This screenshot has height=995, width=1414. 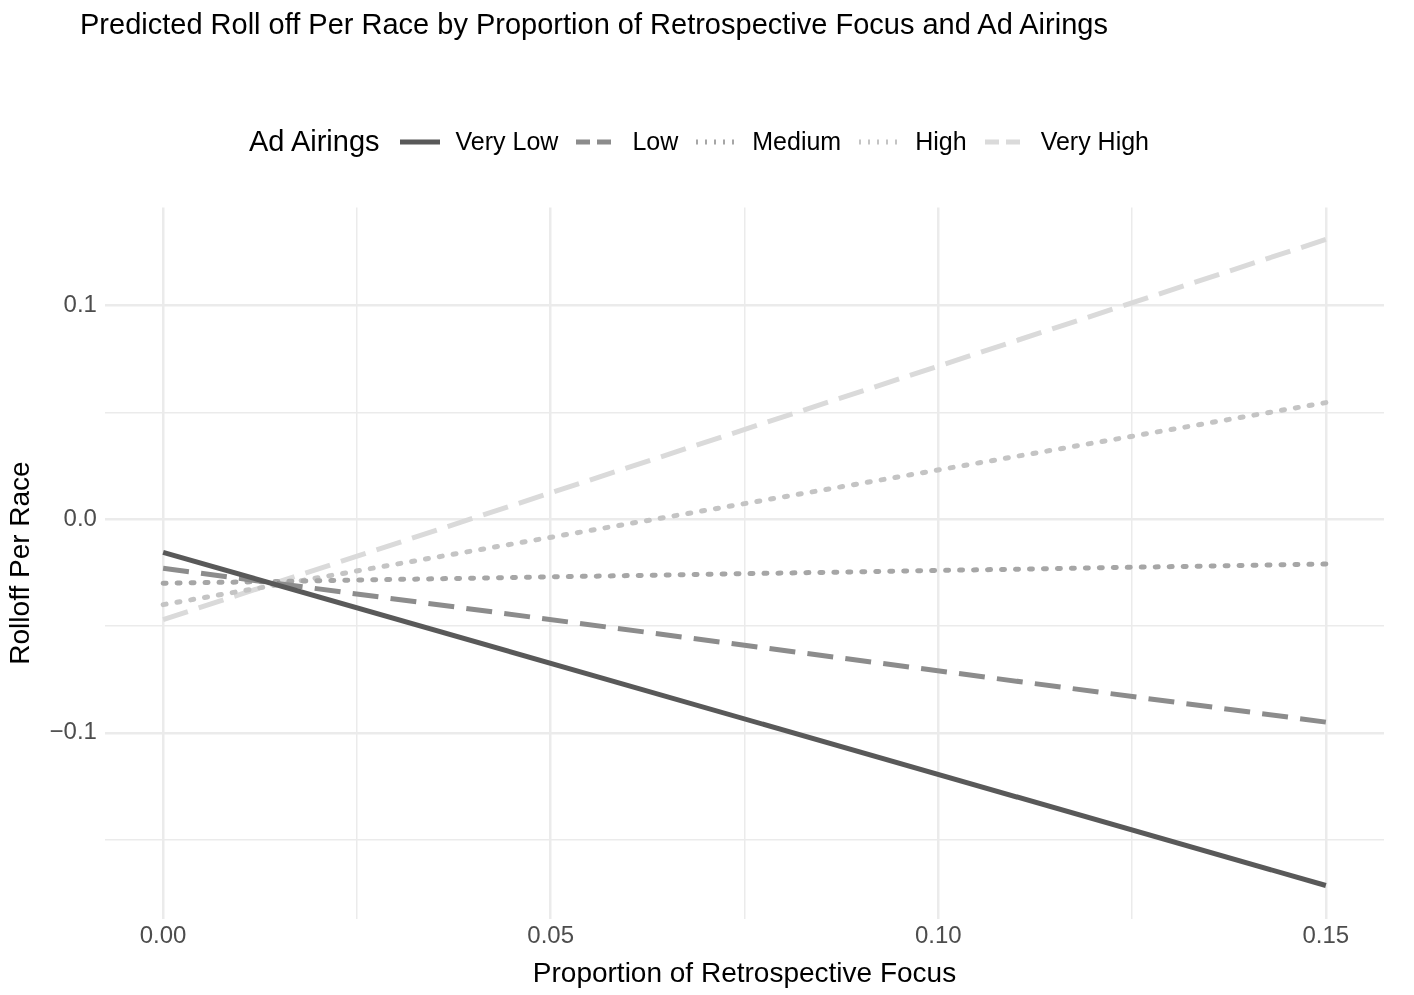 I want to click on legend-label: Very Low, so click(x=507, y=141).